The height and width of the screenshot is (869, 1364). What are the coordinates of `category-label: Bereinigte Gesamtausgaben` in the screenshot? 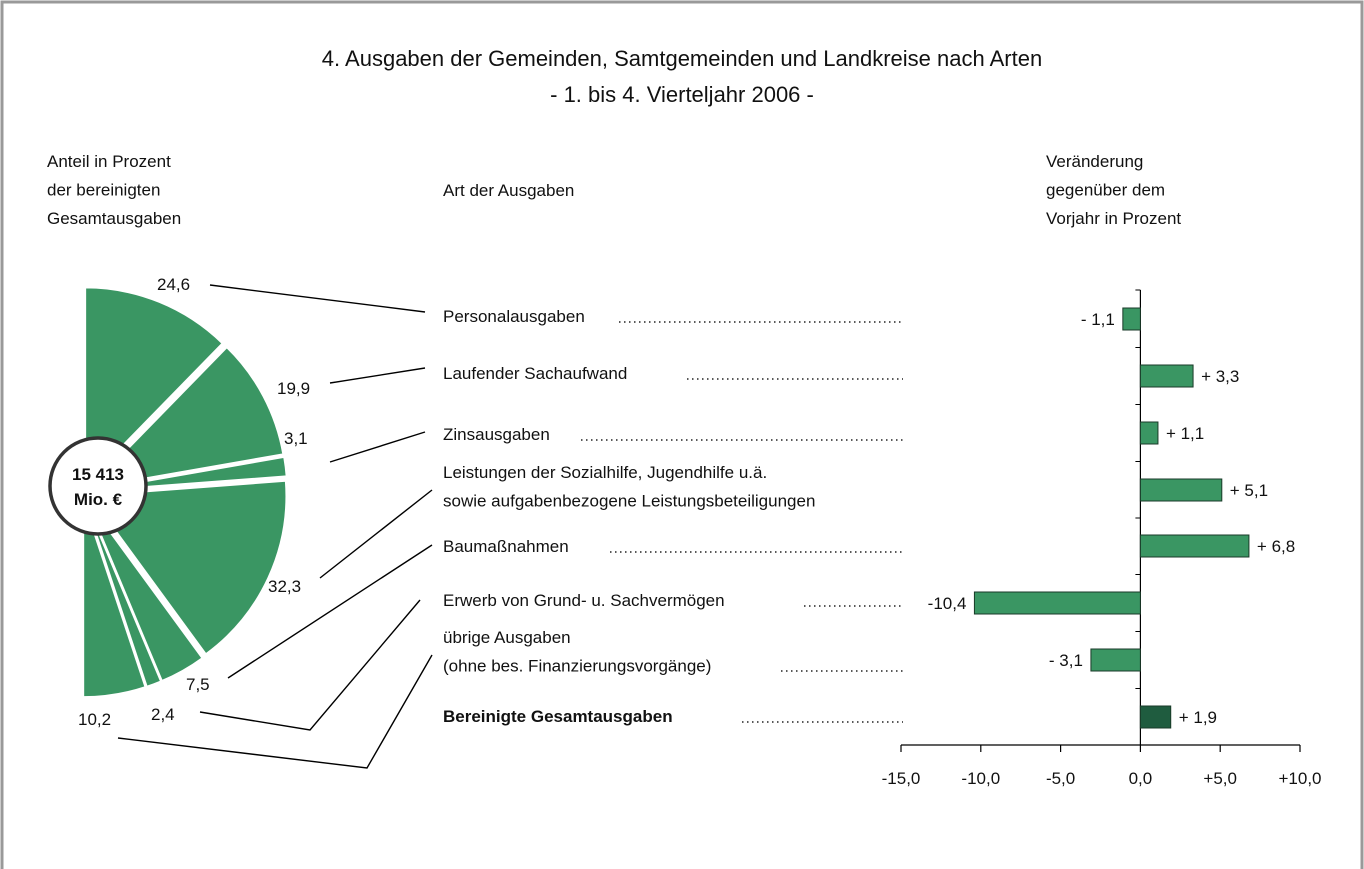 It's located at (558, 716).